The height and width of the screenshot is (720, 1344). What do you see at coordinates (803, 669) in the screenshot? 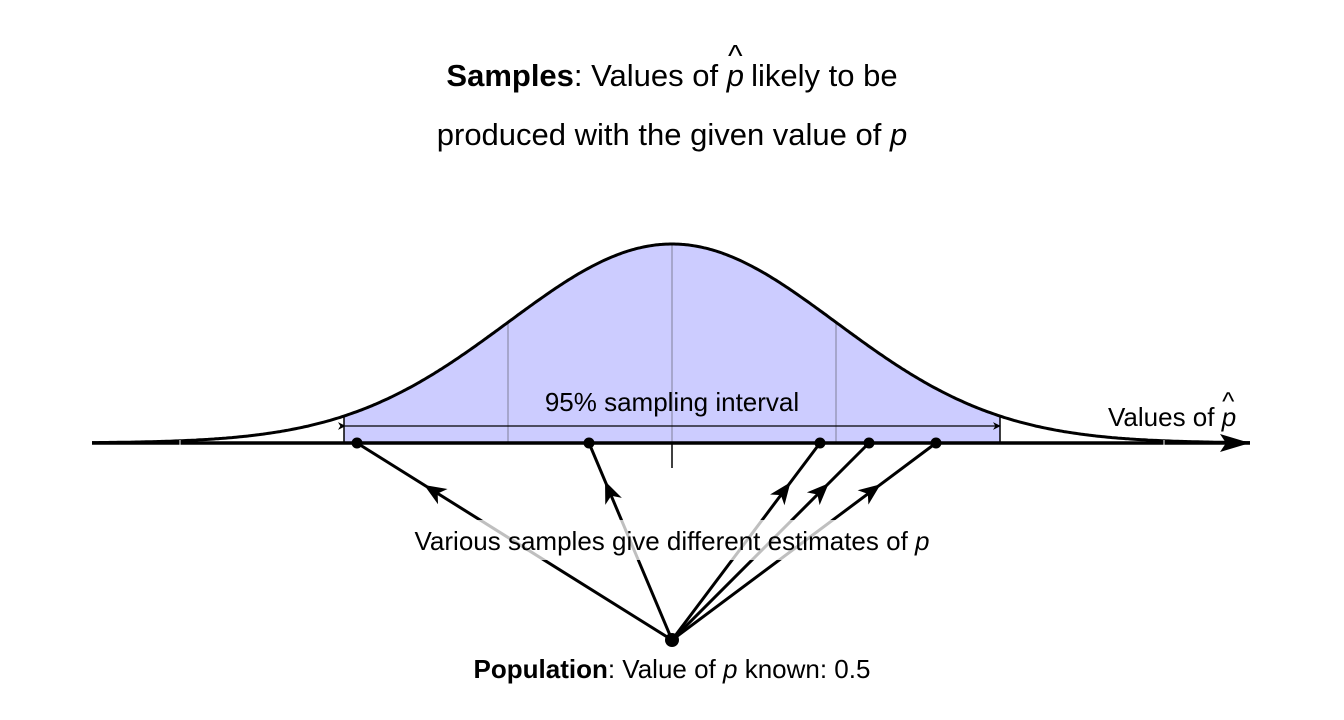
I see `population-value: known: 0.5` at bounding box center [803, 669].